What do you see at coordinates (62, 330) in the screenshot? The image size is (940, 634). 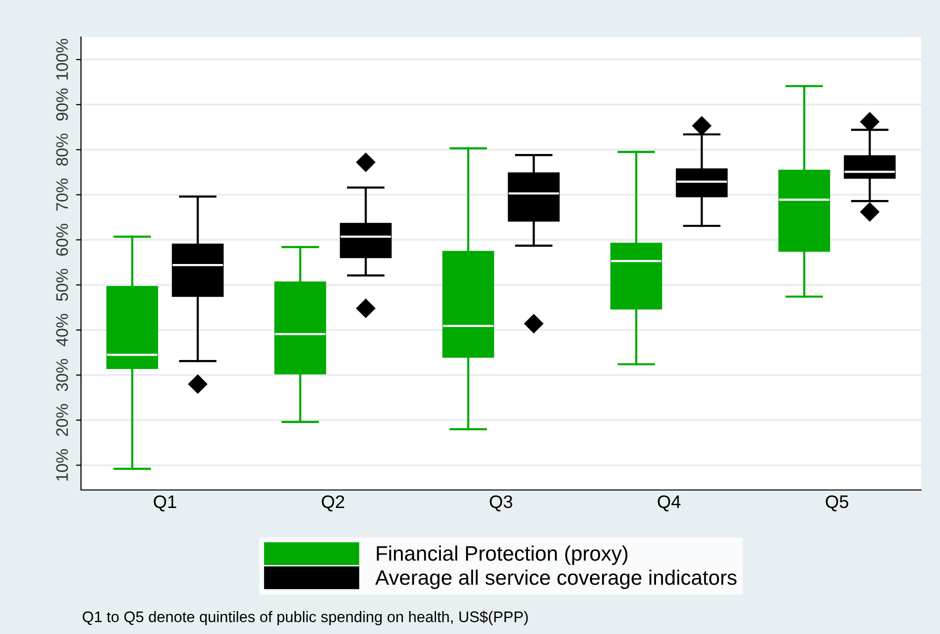 I see `y-tick-label: 40%` at bounding box center [62, 330].